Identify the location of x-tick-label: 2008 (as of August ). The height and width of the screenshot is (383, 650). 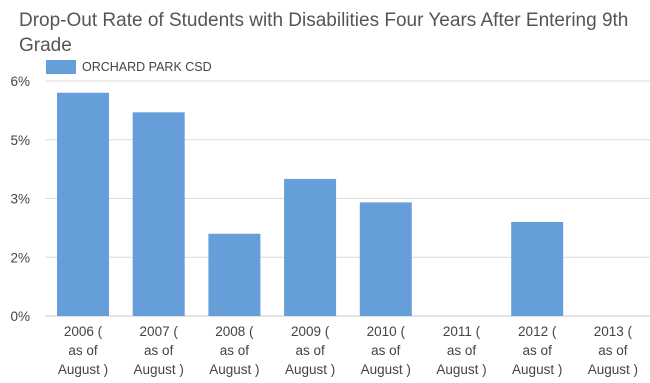
(234, 350).